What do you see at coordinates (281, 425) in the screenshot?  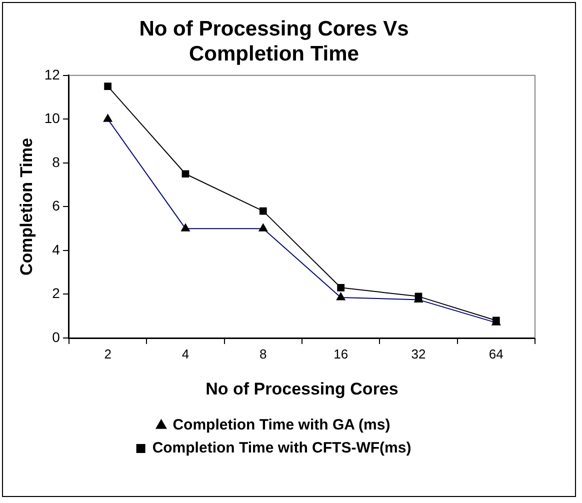 I see `legend-label: Completion Time with GA (ms)` at bounding box center [281, 425].